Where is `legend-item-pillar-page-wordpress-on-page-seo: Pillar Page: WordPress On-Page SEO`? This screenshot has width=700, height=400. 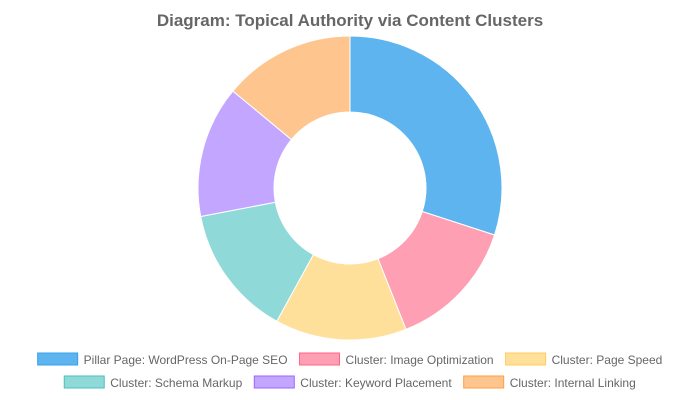
legend-item-pillar-page-wordpress-on-page-seo: Pillar Page: WordPress On-Page SEO is located at coordinates (162, 359).